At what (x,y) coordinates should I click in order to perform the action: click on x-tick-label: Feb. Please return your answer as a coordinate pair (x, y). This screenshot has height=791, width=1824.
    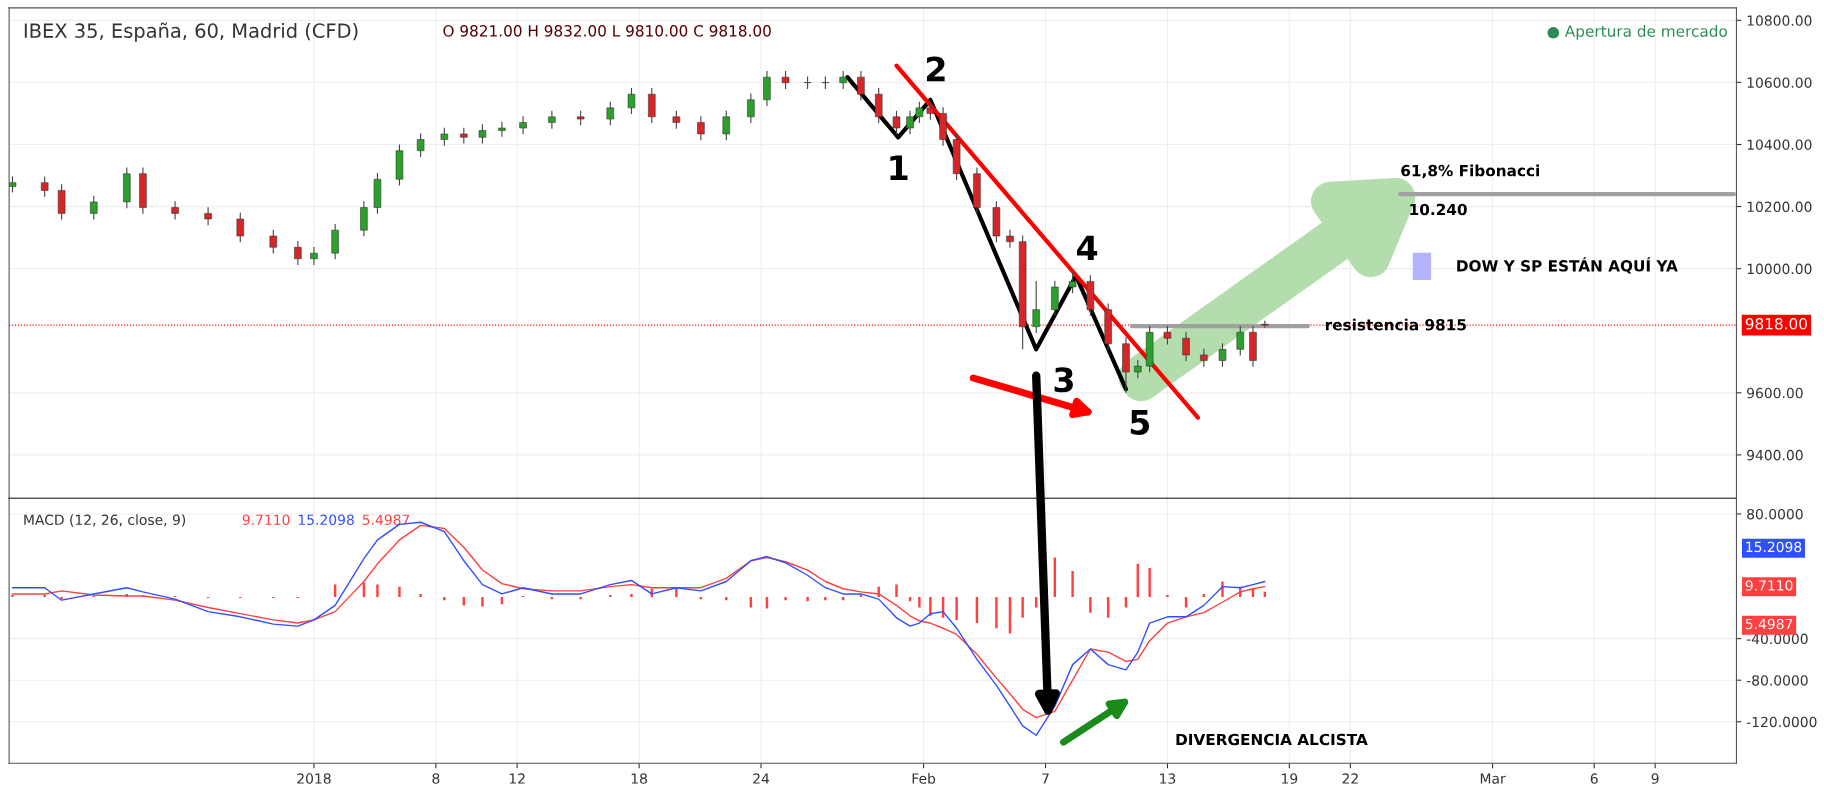
    Looking at the image, I should click on (924, 778).